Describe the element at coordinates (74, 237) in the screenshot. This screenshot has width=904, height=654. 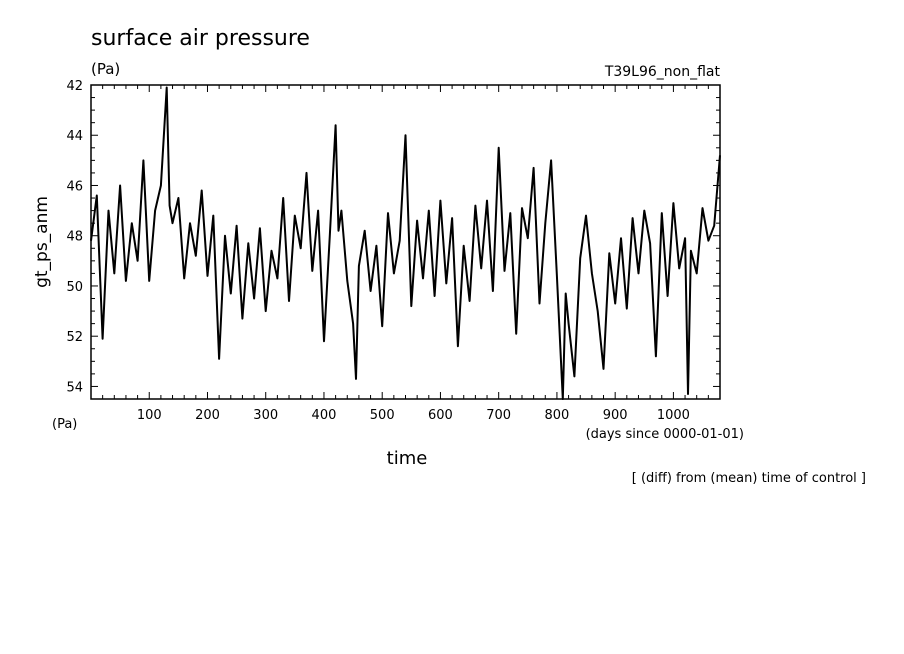
I see `y-tick-label: 48` at that location.